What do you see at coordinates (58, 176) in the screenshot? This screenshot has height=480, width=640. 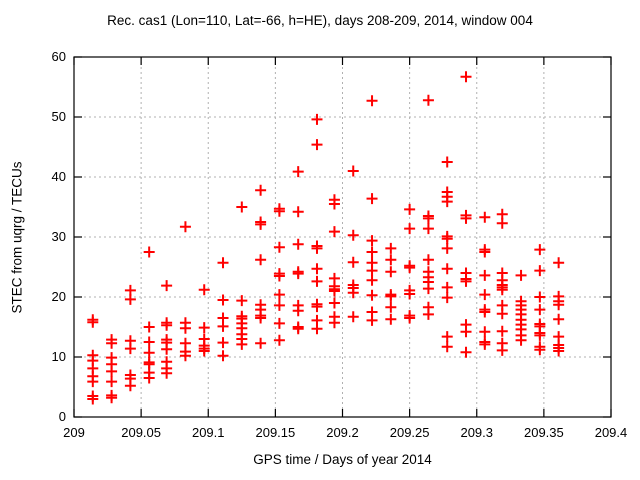 I see `y-tick-label: 40` at bounding box center [58, 176].